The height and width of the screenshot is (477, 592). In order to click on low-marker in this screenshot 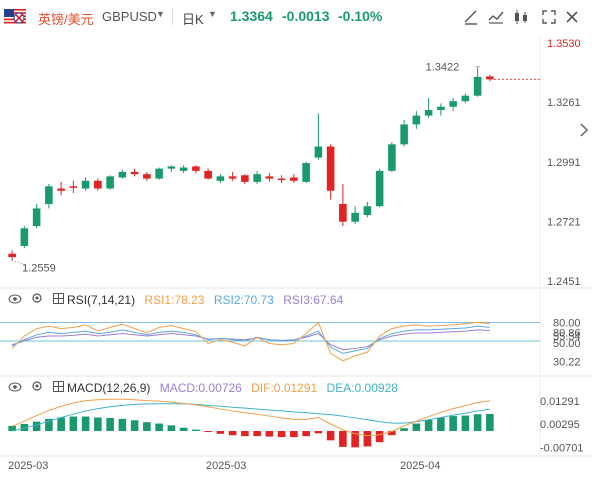, I will do `click(18, 262)`.